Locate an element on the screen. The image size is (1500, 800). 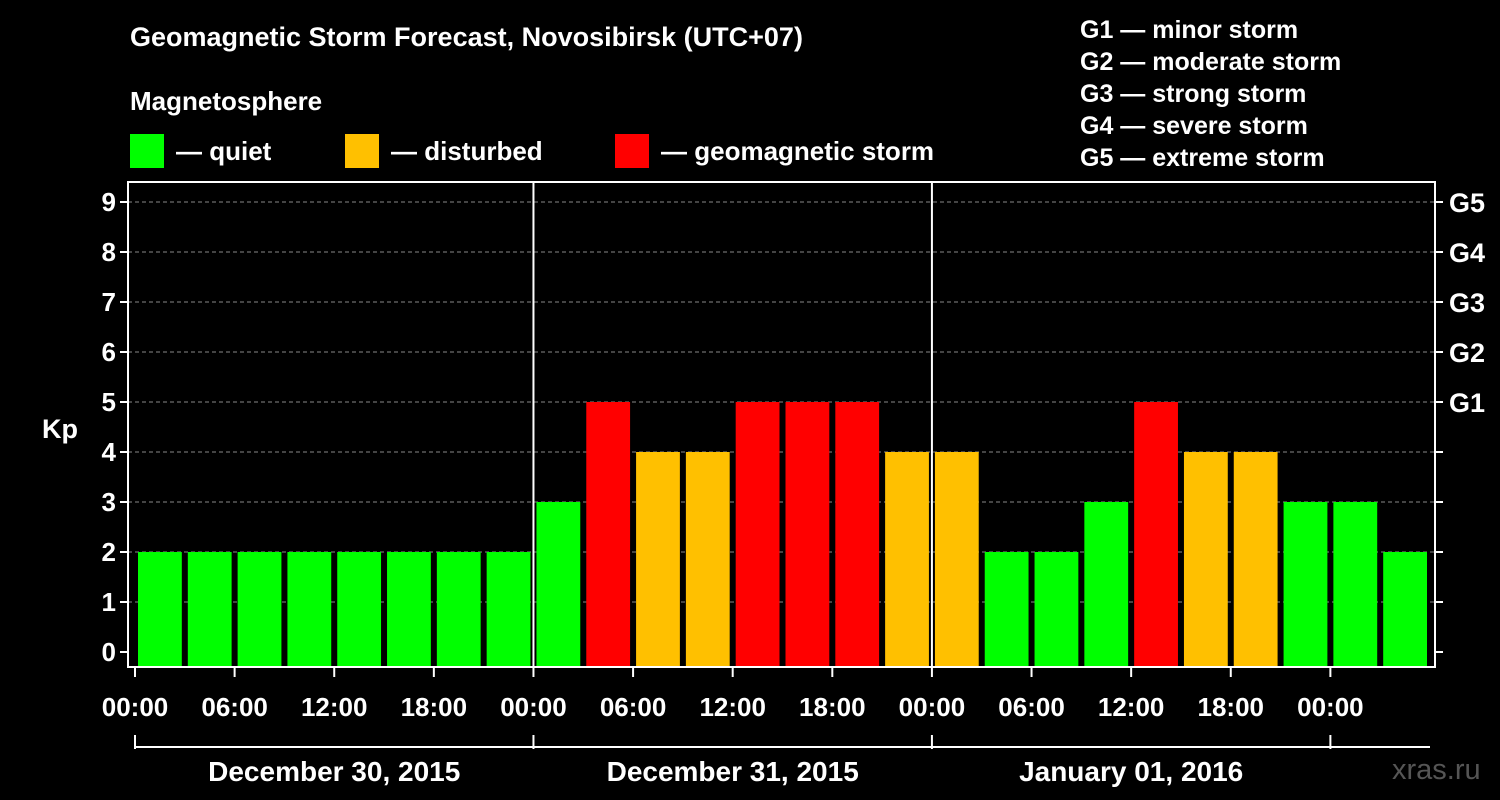
g-tick-label: G4 is located at coordinates (1467, 253).